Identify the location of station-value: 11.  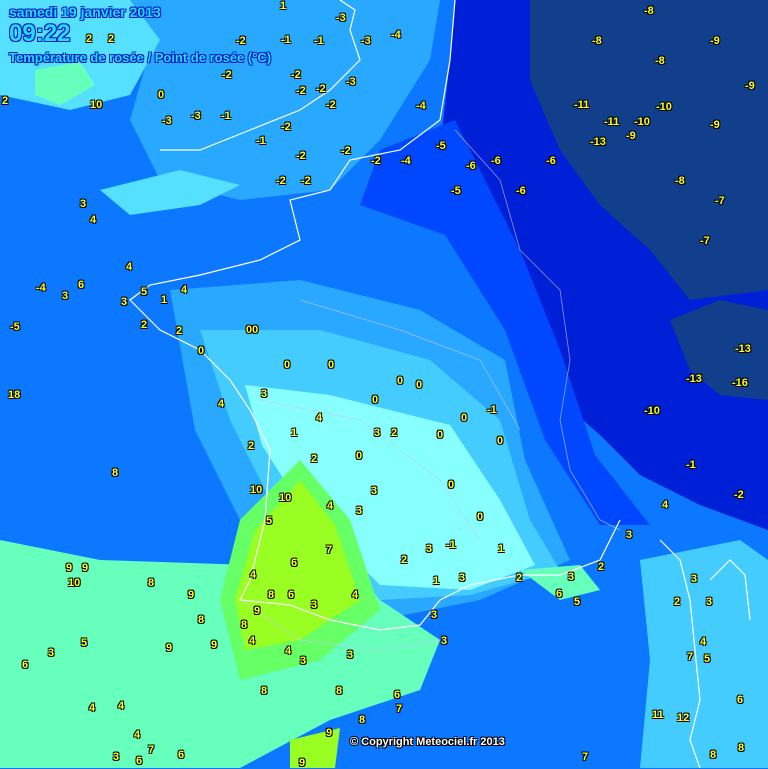
(658, 715).